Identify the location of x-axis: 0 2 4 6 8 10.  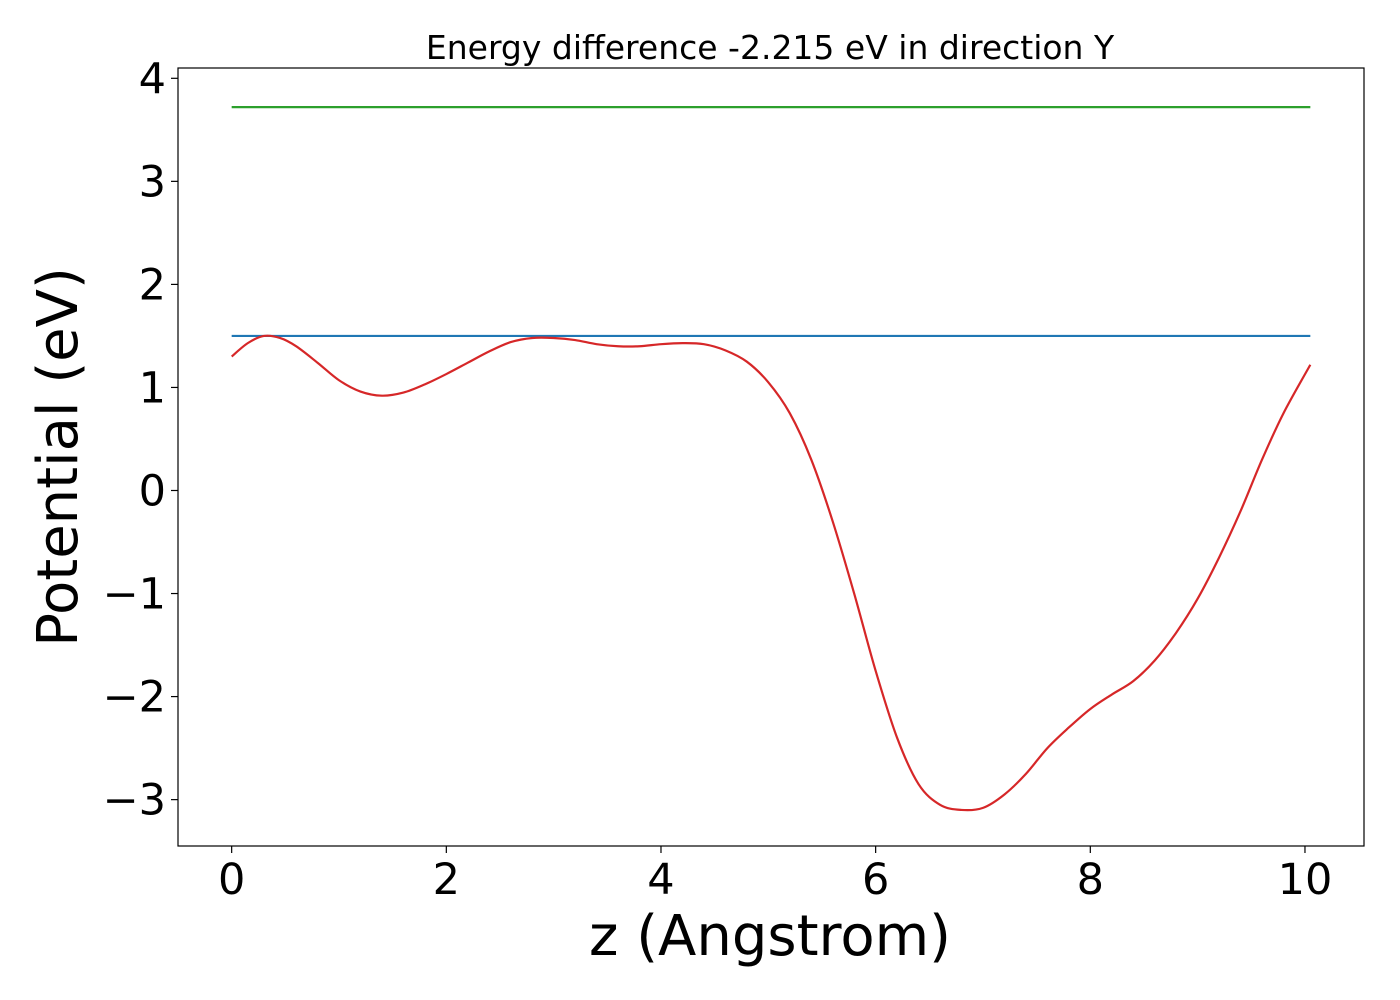
(775, 875).